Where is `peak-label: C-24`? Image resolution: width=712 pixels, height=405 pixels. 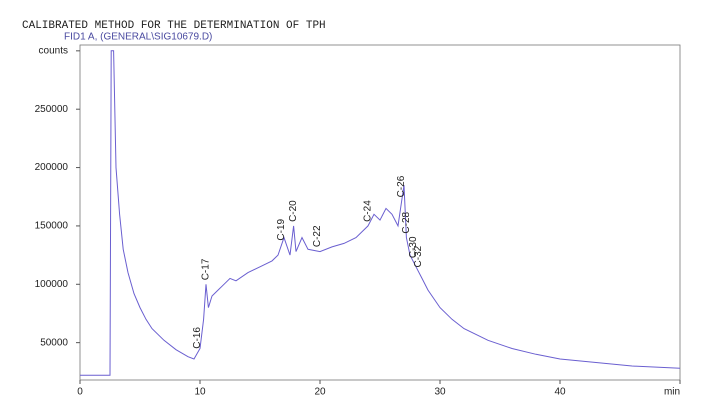
peak-label: C-24 is located at coordinates (368, 211).